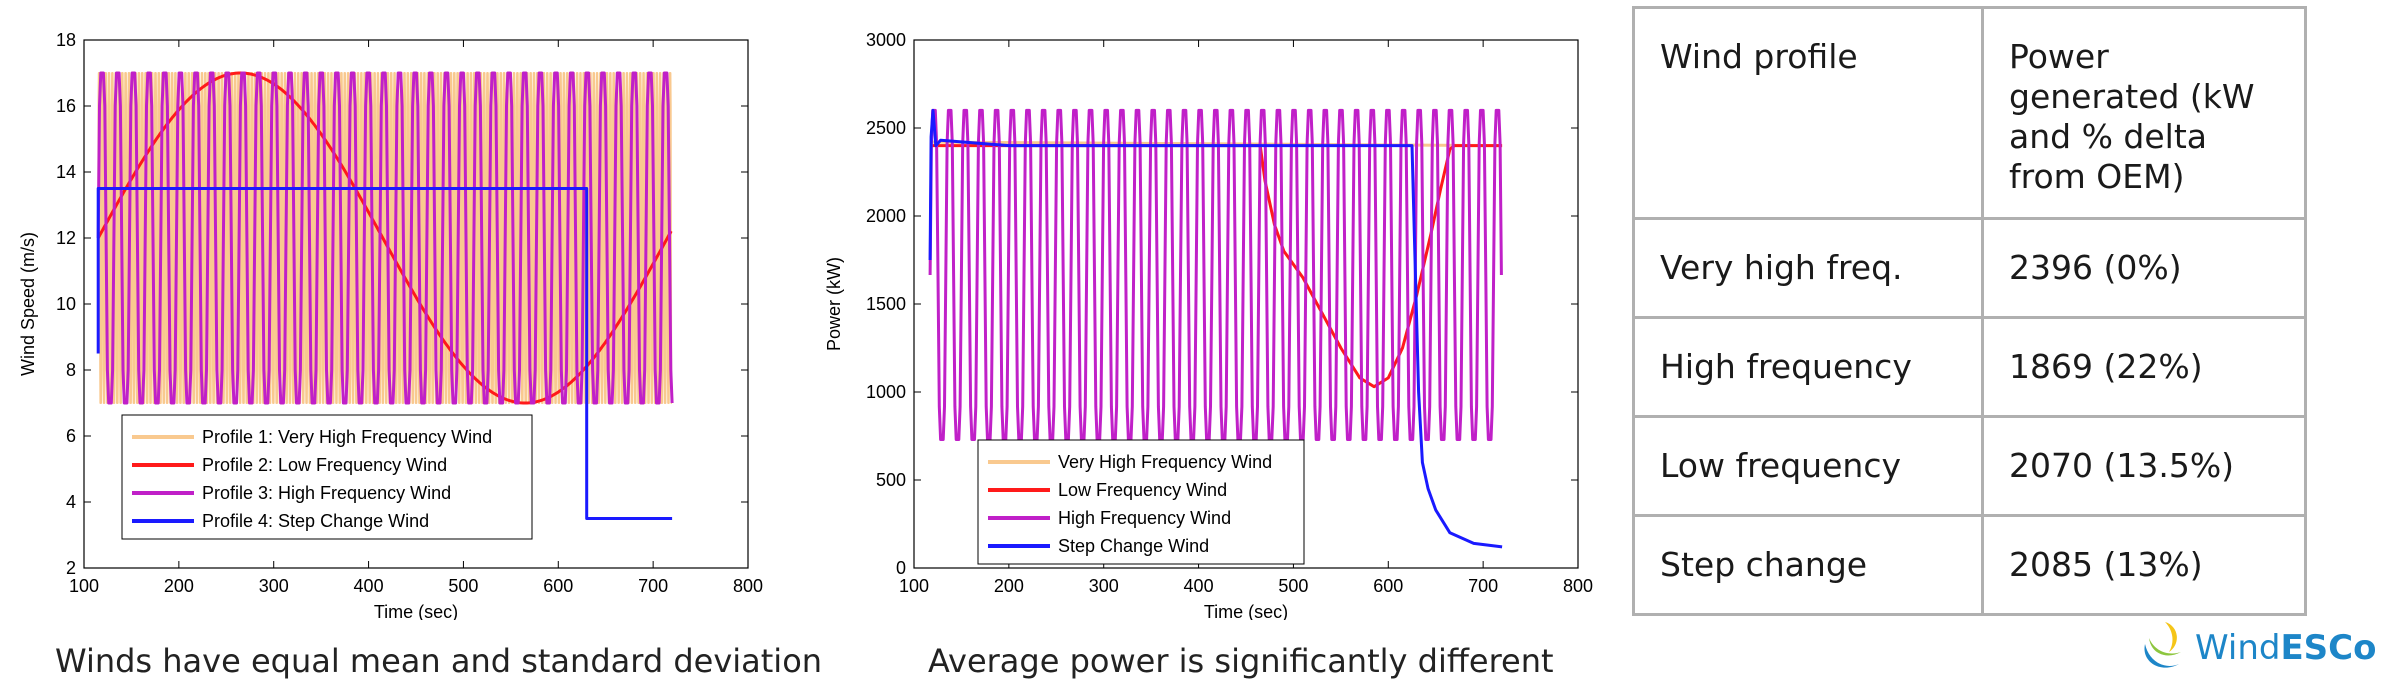 Image resolution: width=2400 pixels, height=697 pixels. Describe the element at coordinates (901, 568) in the screenshot. I see `y-tick-label: 0` at that location.